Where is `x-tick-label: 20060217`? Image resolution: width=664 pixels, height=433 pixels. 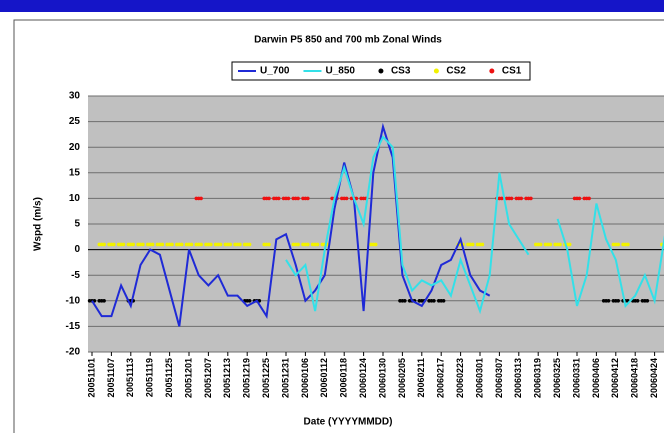 x-tick-label: 20060217 is located at coordinates (441, 378).